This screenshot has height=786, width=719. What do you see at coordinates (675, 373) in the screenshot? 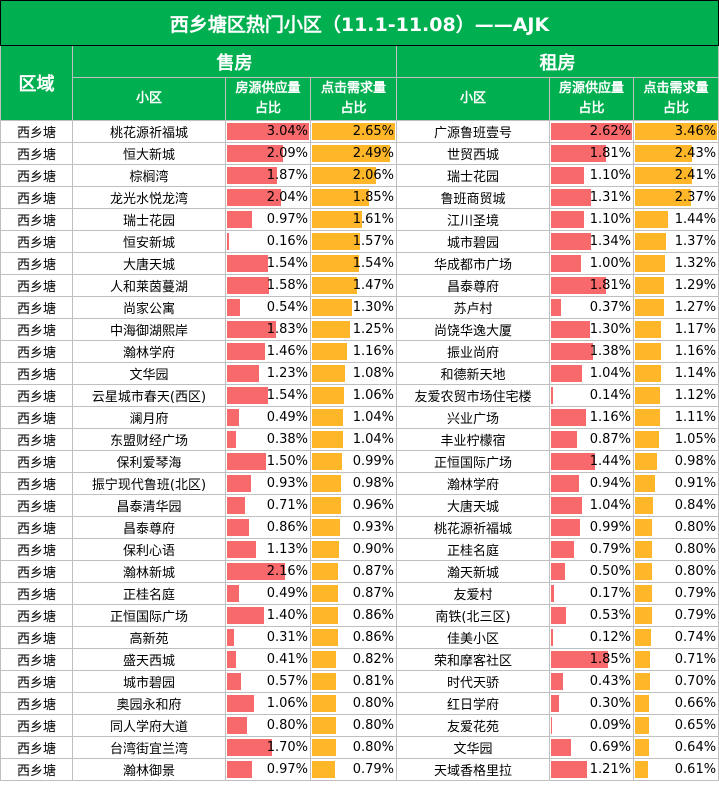
I see `rent-demand-cell: 1.14%` at bounding box center [675, 373].